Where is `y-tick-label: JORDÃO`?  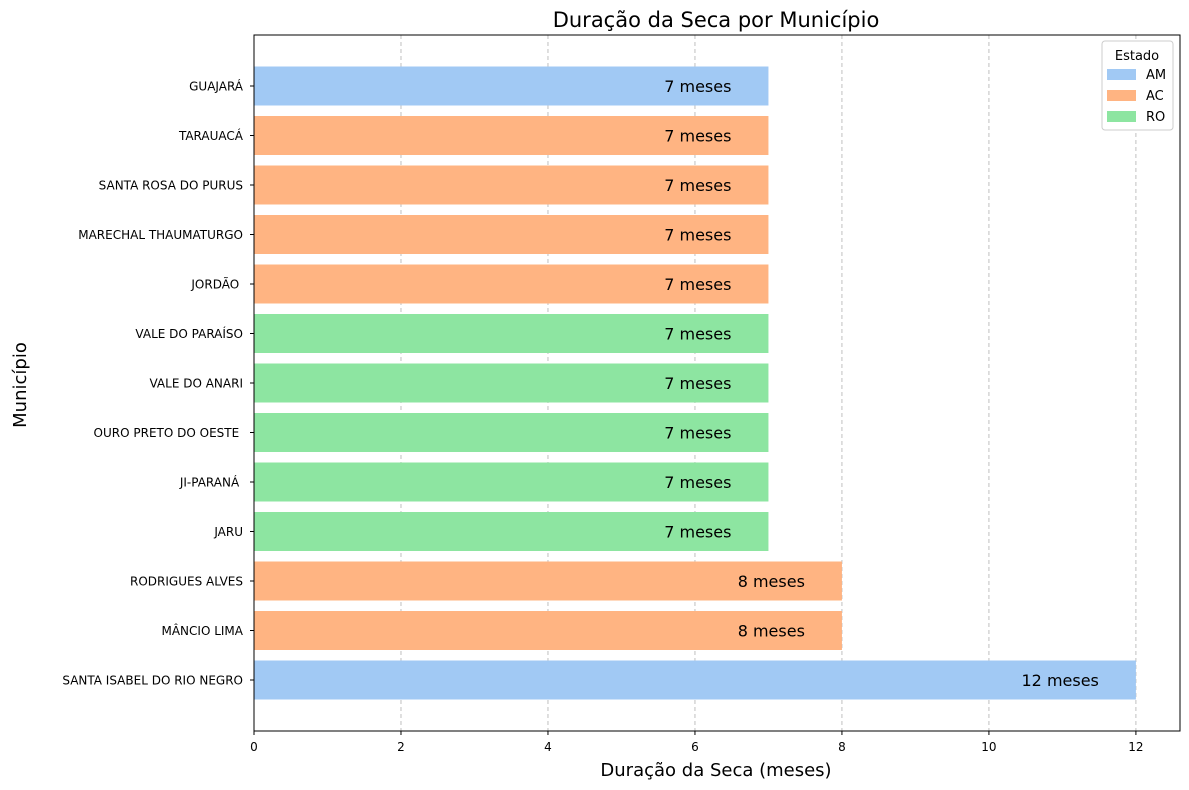
y-tick-label: JORDÃO is located at coordinates (216, 284).